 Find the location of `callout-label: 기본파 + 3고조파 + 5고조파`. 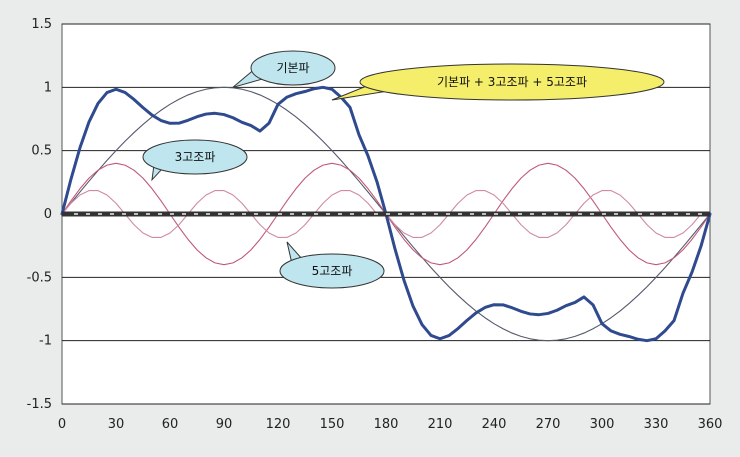

callout-label: 기본파 + 3고조파 + 5고조파 is located at coordinates (512, 82).